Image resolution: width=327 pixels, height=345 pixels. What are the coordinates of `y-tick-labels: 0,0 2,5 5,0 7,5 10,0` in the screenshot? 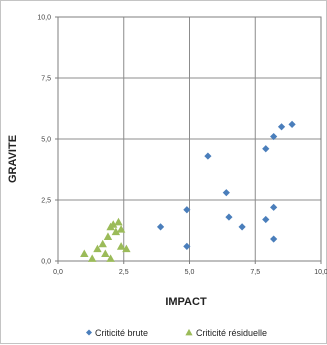 It's located at (44, 140).